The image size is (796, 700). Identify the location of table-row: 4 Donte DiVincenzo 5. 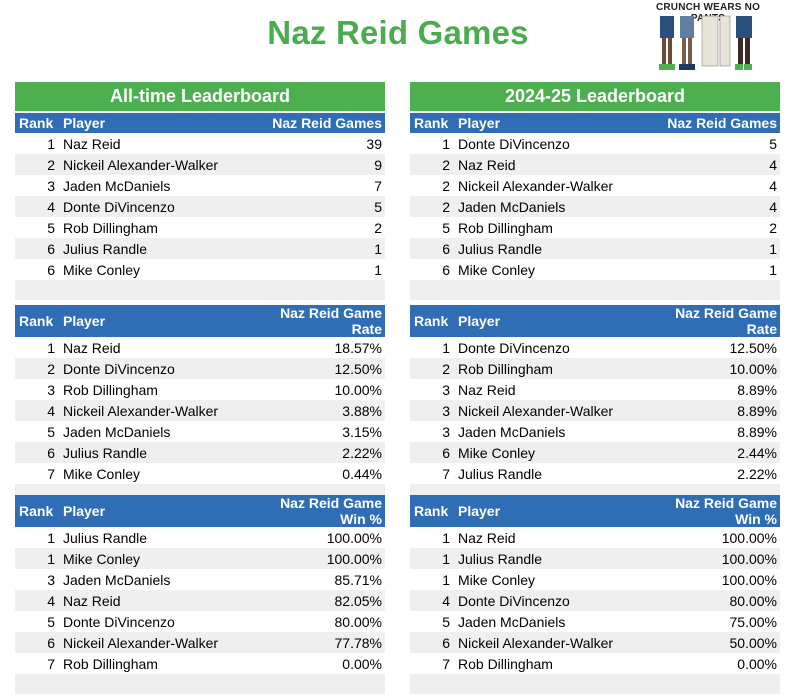
(200, 206).